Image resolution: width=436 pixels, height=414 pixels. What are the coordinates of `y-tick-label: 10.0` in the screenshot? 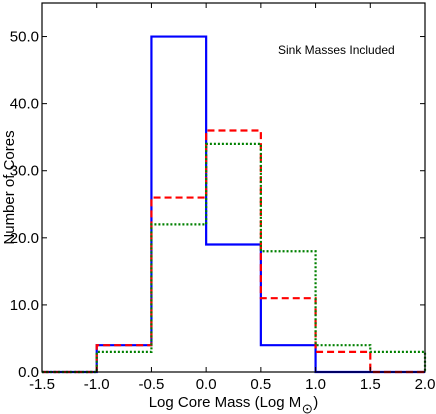 It's located at (24, 305).